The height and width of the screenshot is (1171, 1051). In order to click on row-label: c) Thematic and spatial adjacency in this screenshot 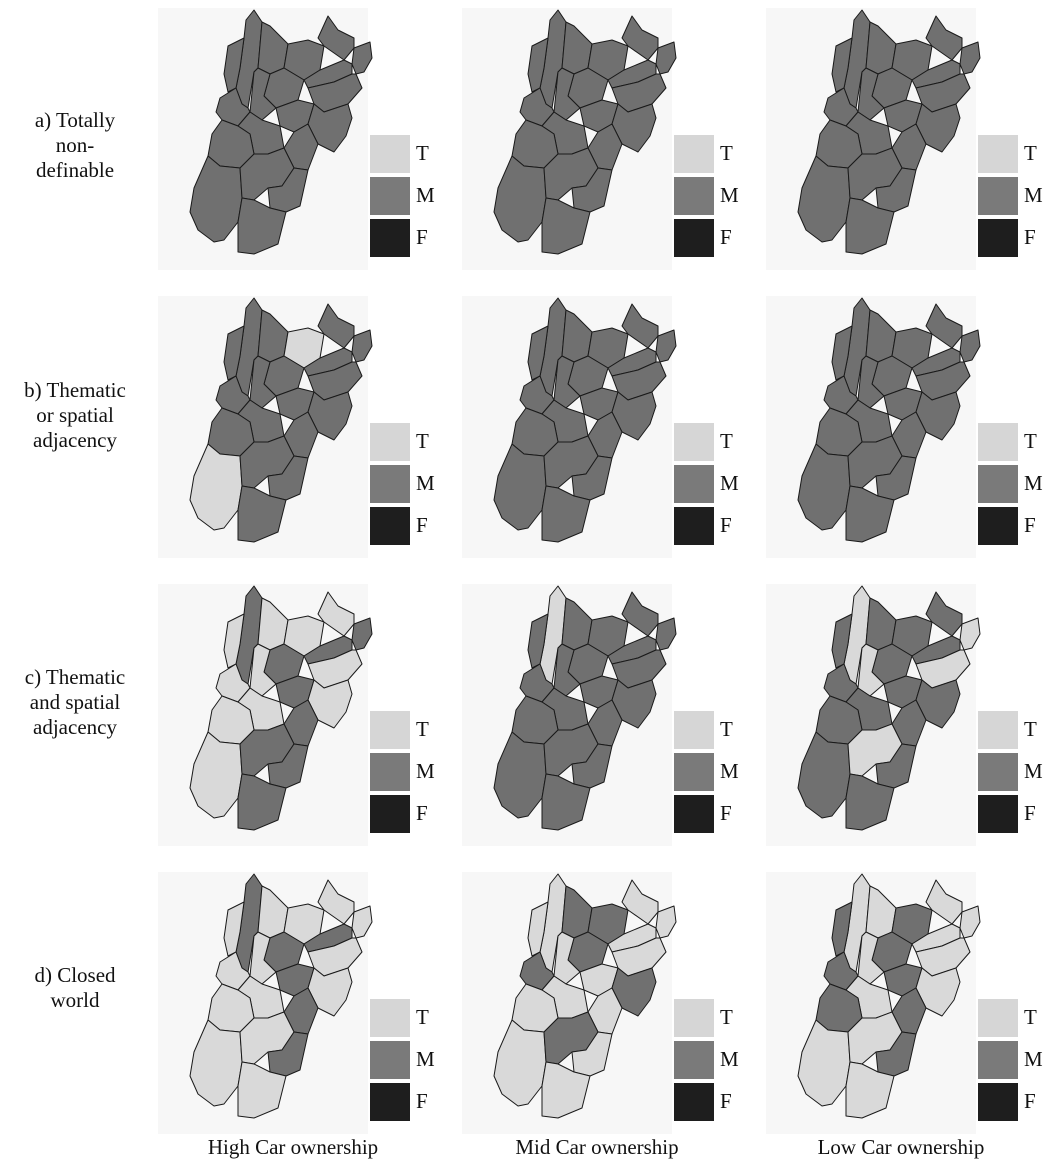, I will do `click(75, 702)`.